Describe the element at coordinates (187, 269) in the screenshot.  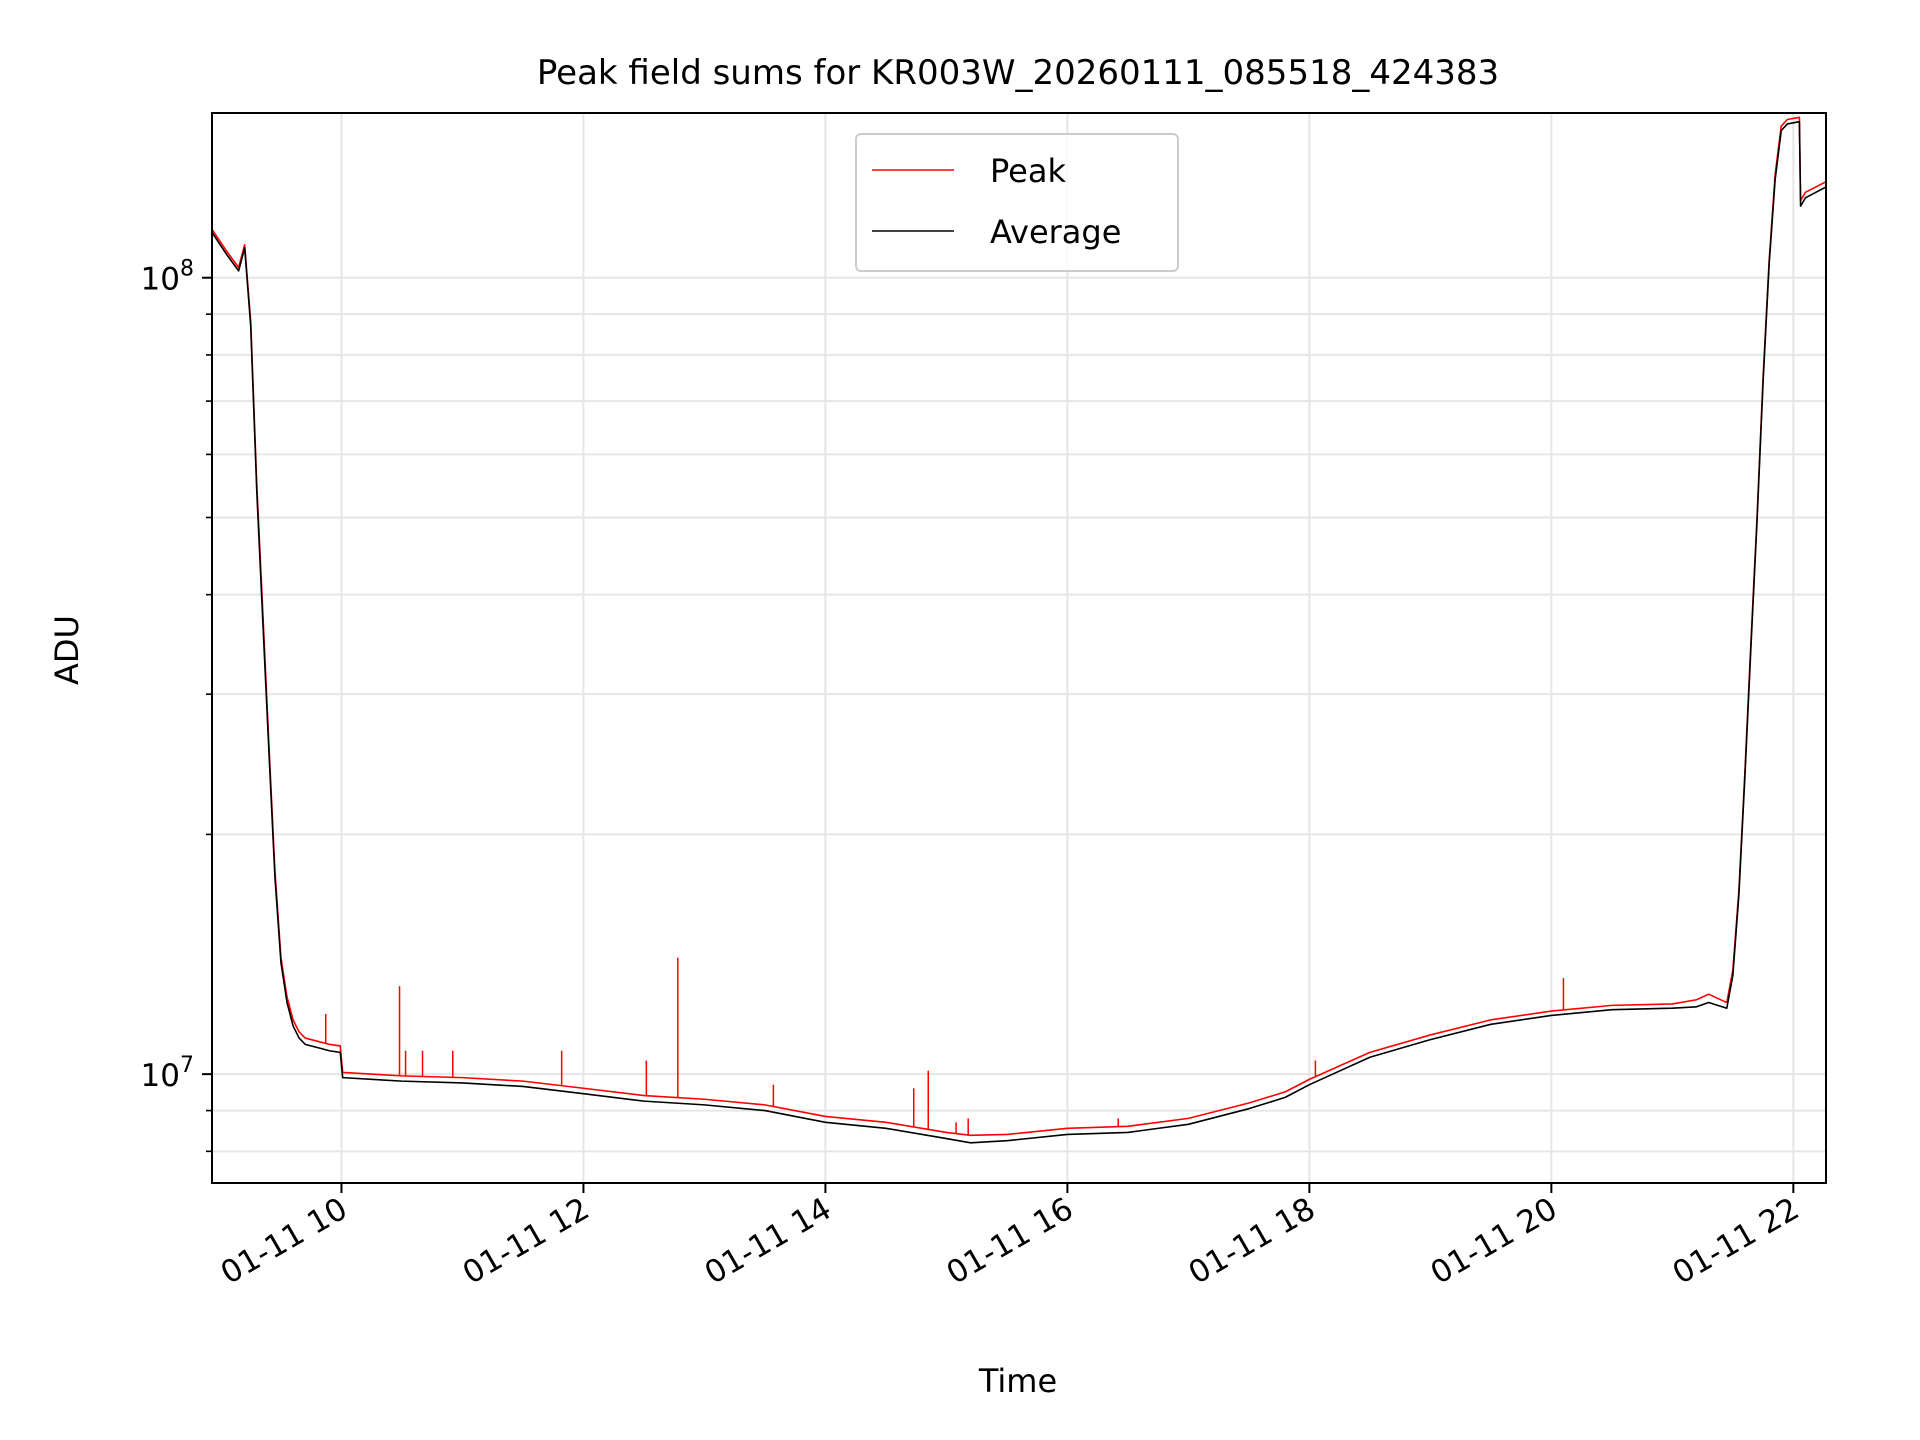
I see `y-tick-label-exponent: 8` at that location.